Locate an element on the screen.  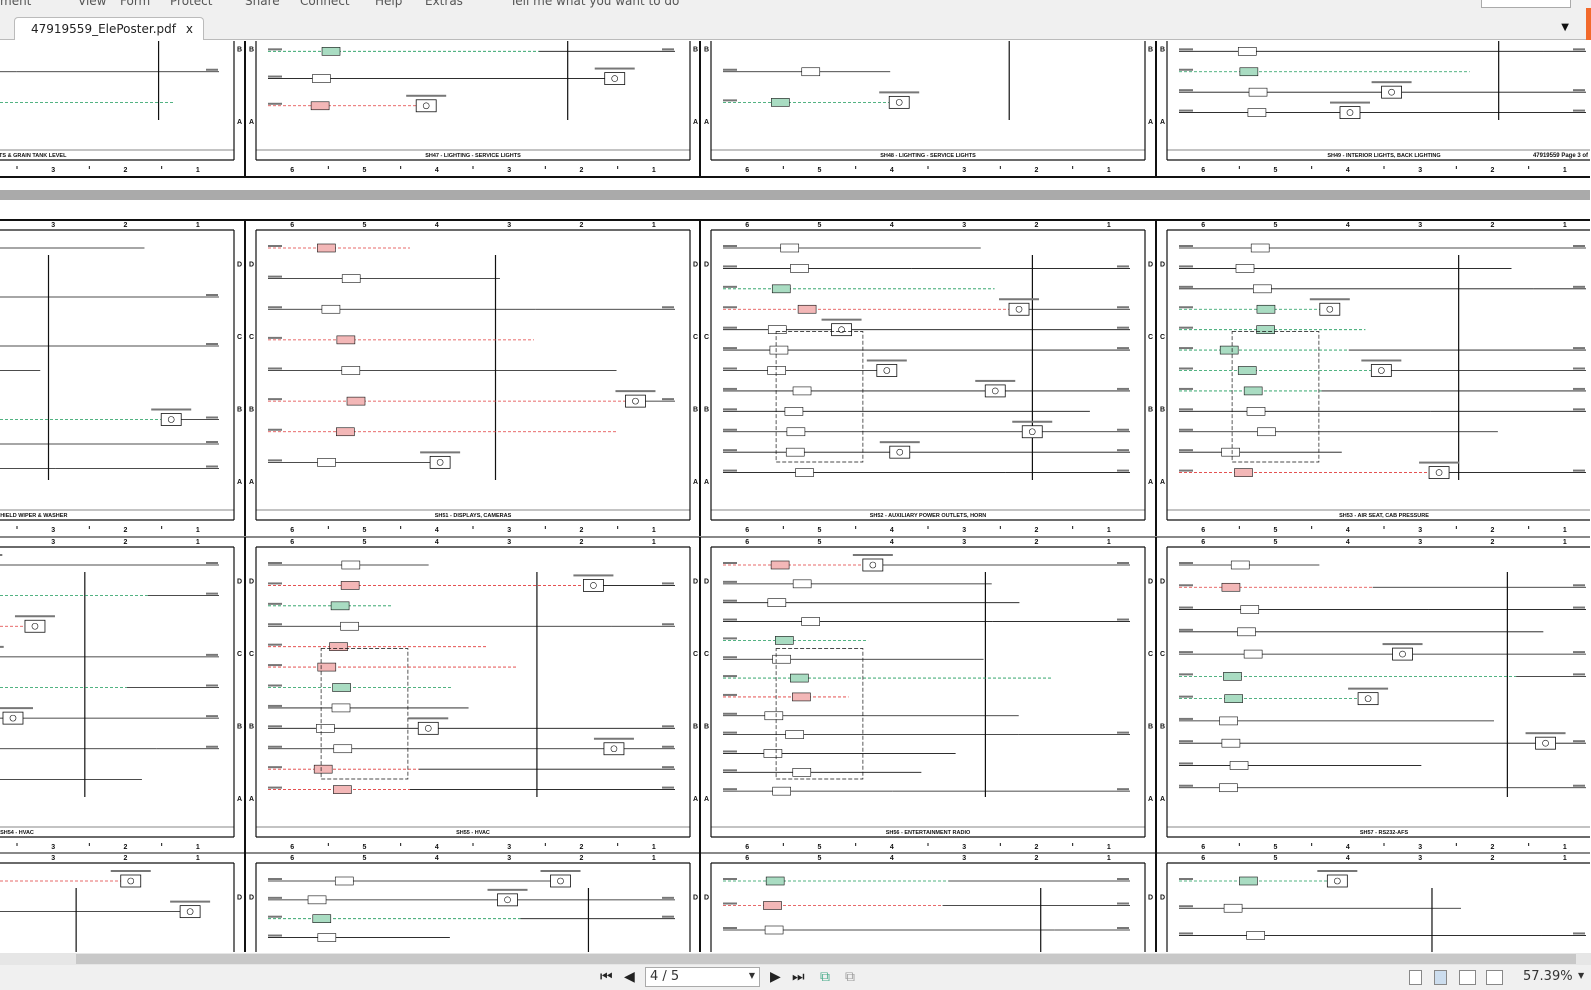
tab-list-dropdown-icon: ▼ is located at coordinates (1565, 27).